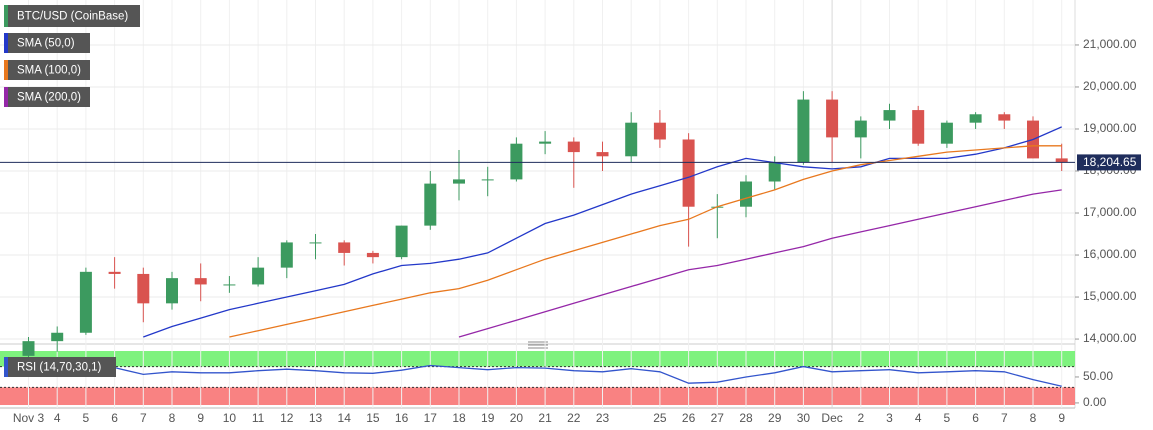 The image size is (1153, 430). I want to click on legend-label: RSI (14,70,30,1), so click(59, 368).